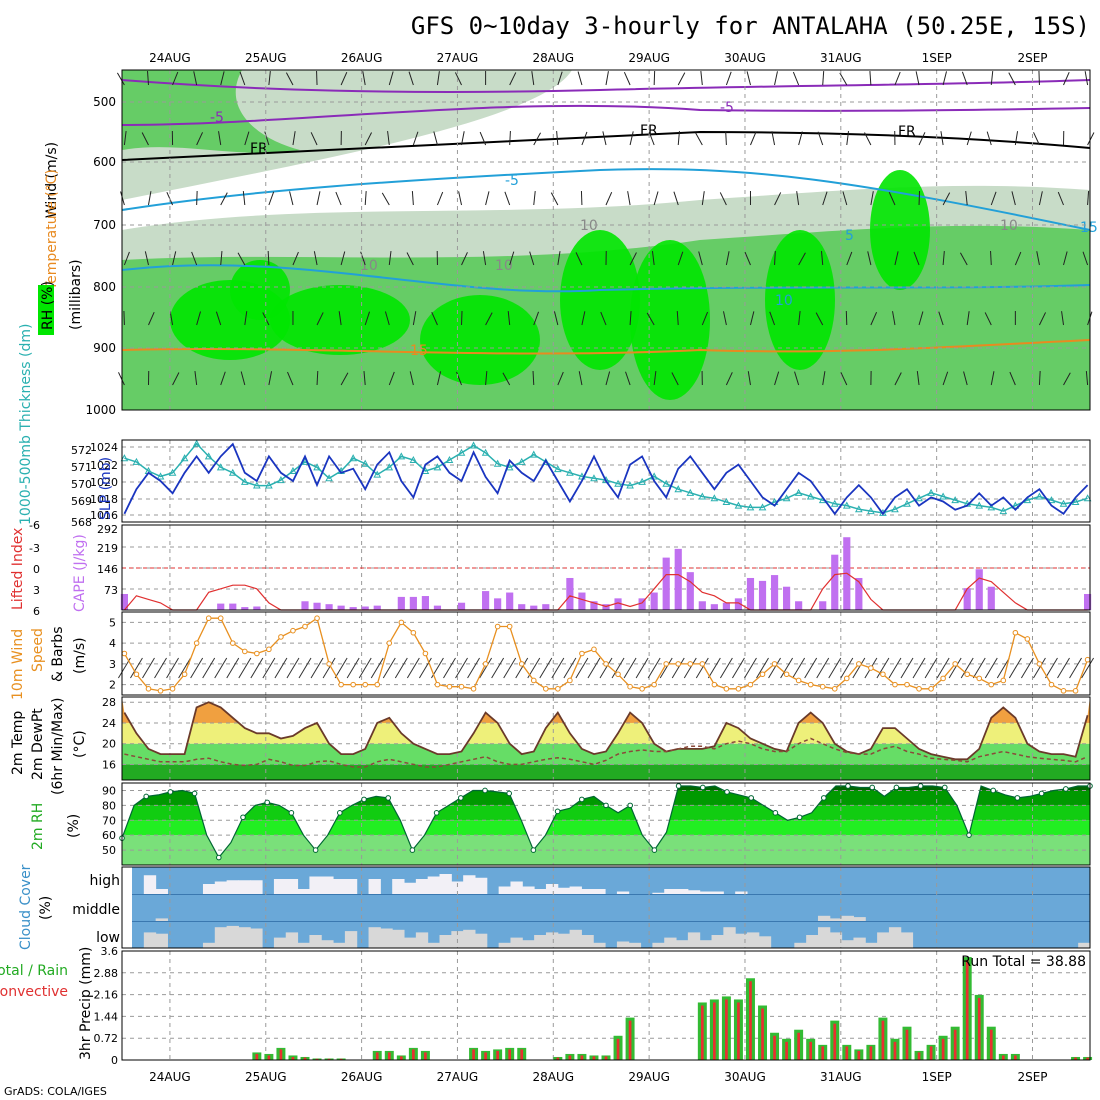  Describe the element at coordinates (109, 764) in the screenshot. I see `temp-tick: 16` at that location.